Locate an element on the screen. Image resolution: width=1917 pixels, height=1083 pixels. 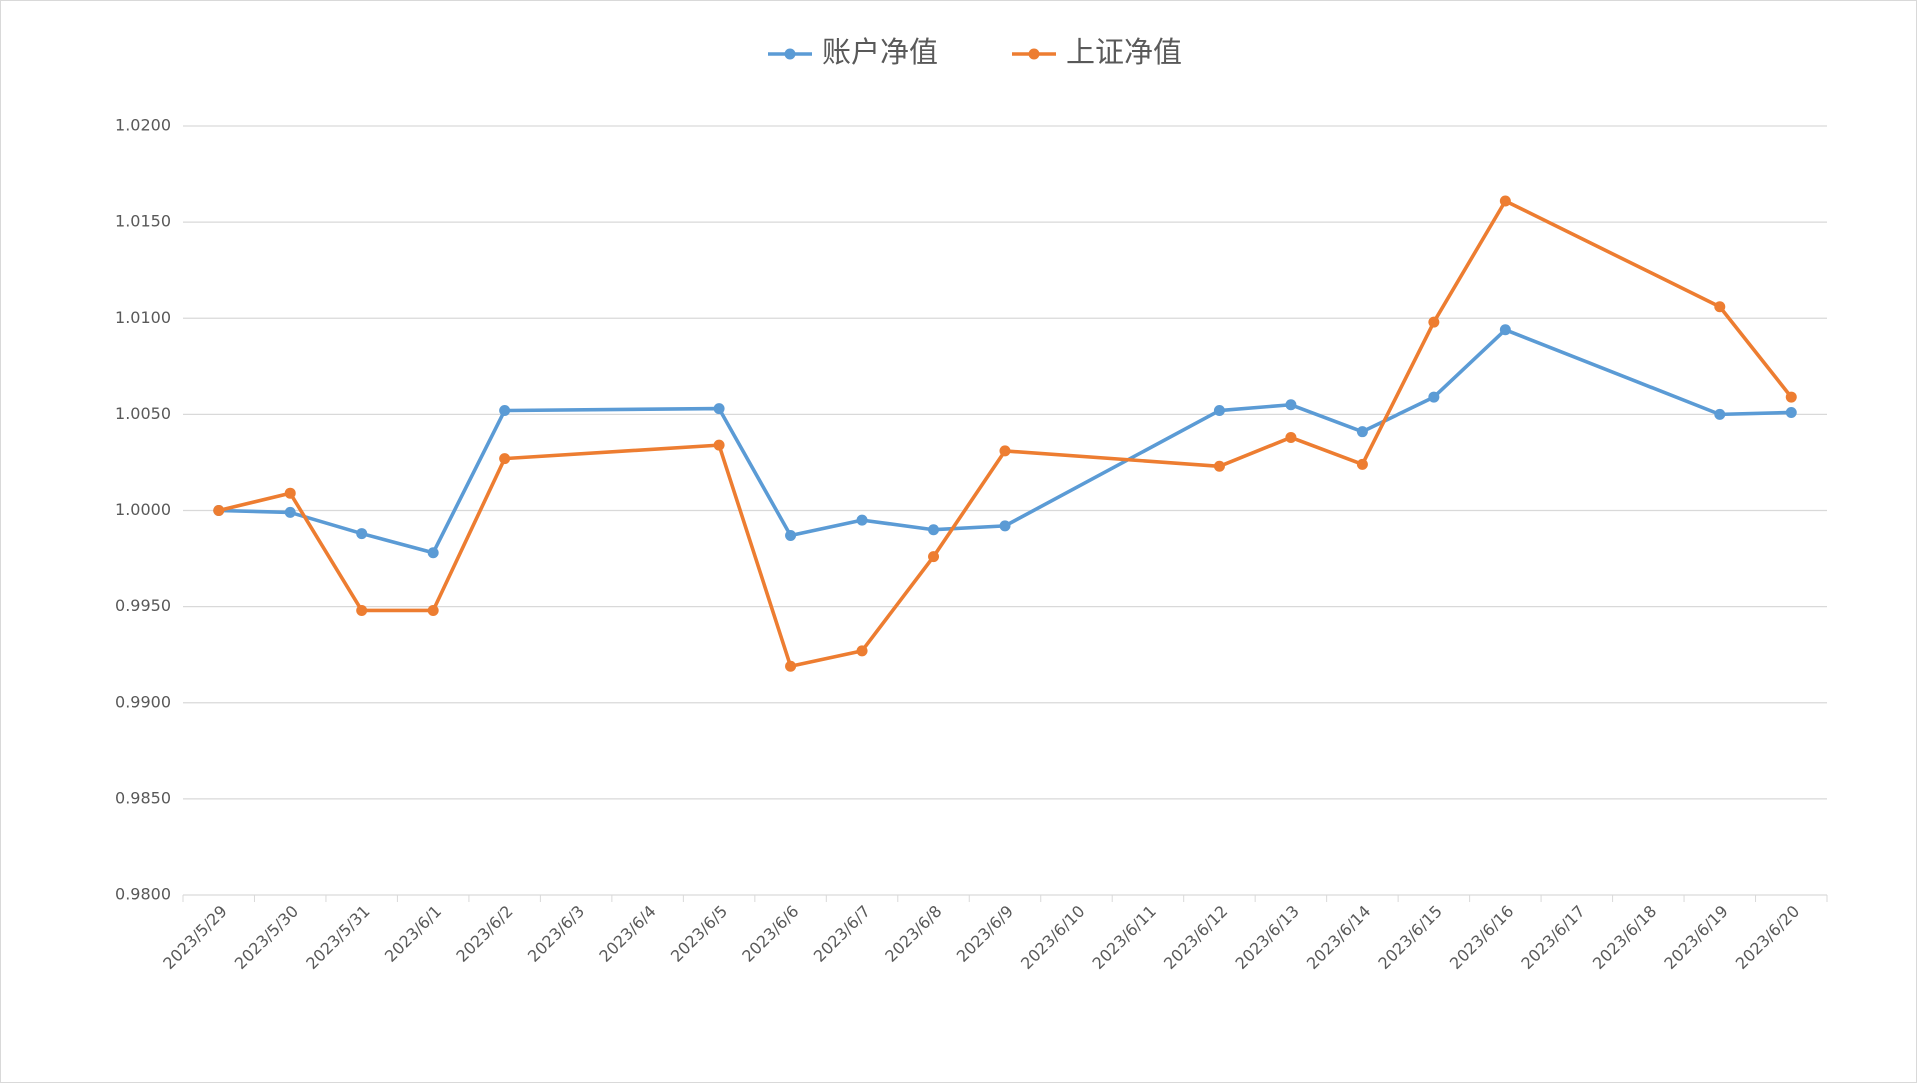
legend-label: 账户净值 is located at coordinates (880, 52).